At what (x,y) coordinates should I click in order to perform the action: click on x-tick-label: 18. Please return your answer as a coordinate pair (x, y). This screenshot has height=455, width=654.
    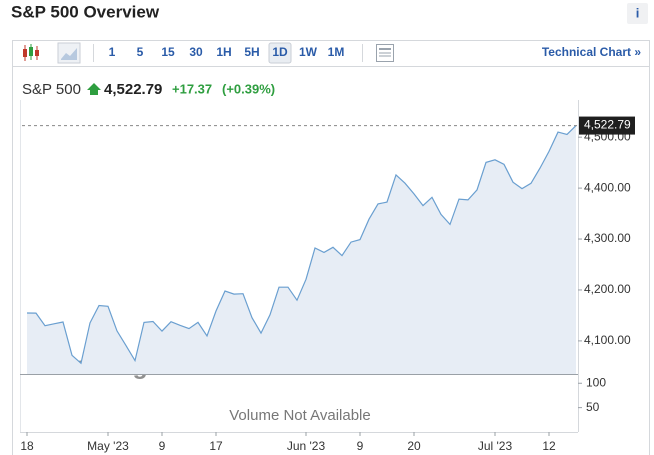
    Looking at the image, I should click on (27, 446).